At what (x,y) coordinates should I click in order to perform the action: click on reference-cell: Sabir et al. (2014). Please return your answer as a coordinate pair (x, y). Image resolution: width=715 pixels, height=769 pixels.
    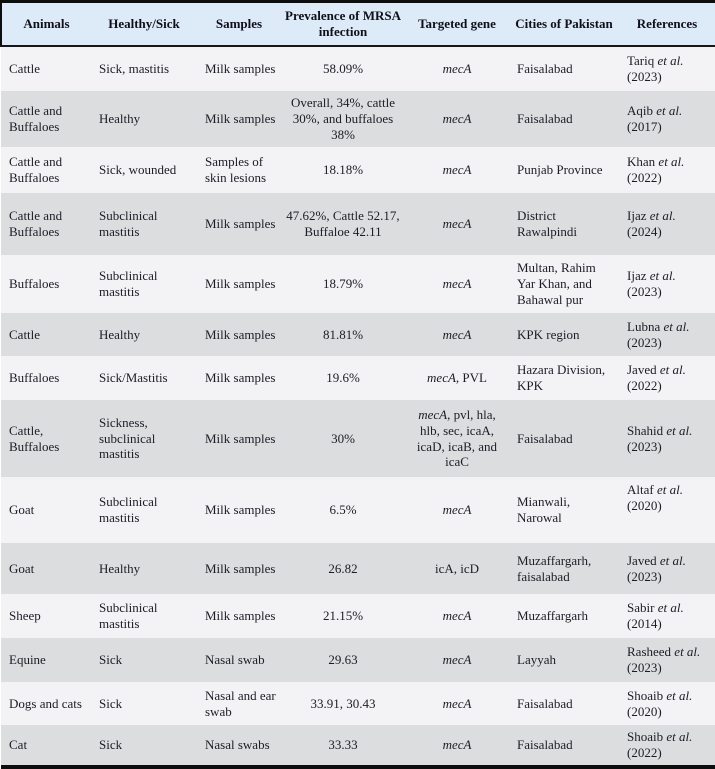
    Looking at the image, I should click on (667, 616).